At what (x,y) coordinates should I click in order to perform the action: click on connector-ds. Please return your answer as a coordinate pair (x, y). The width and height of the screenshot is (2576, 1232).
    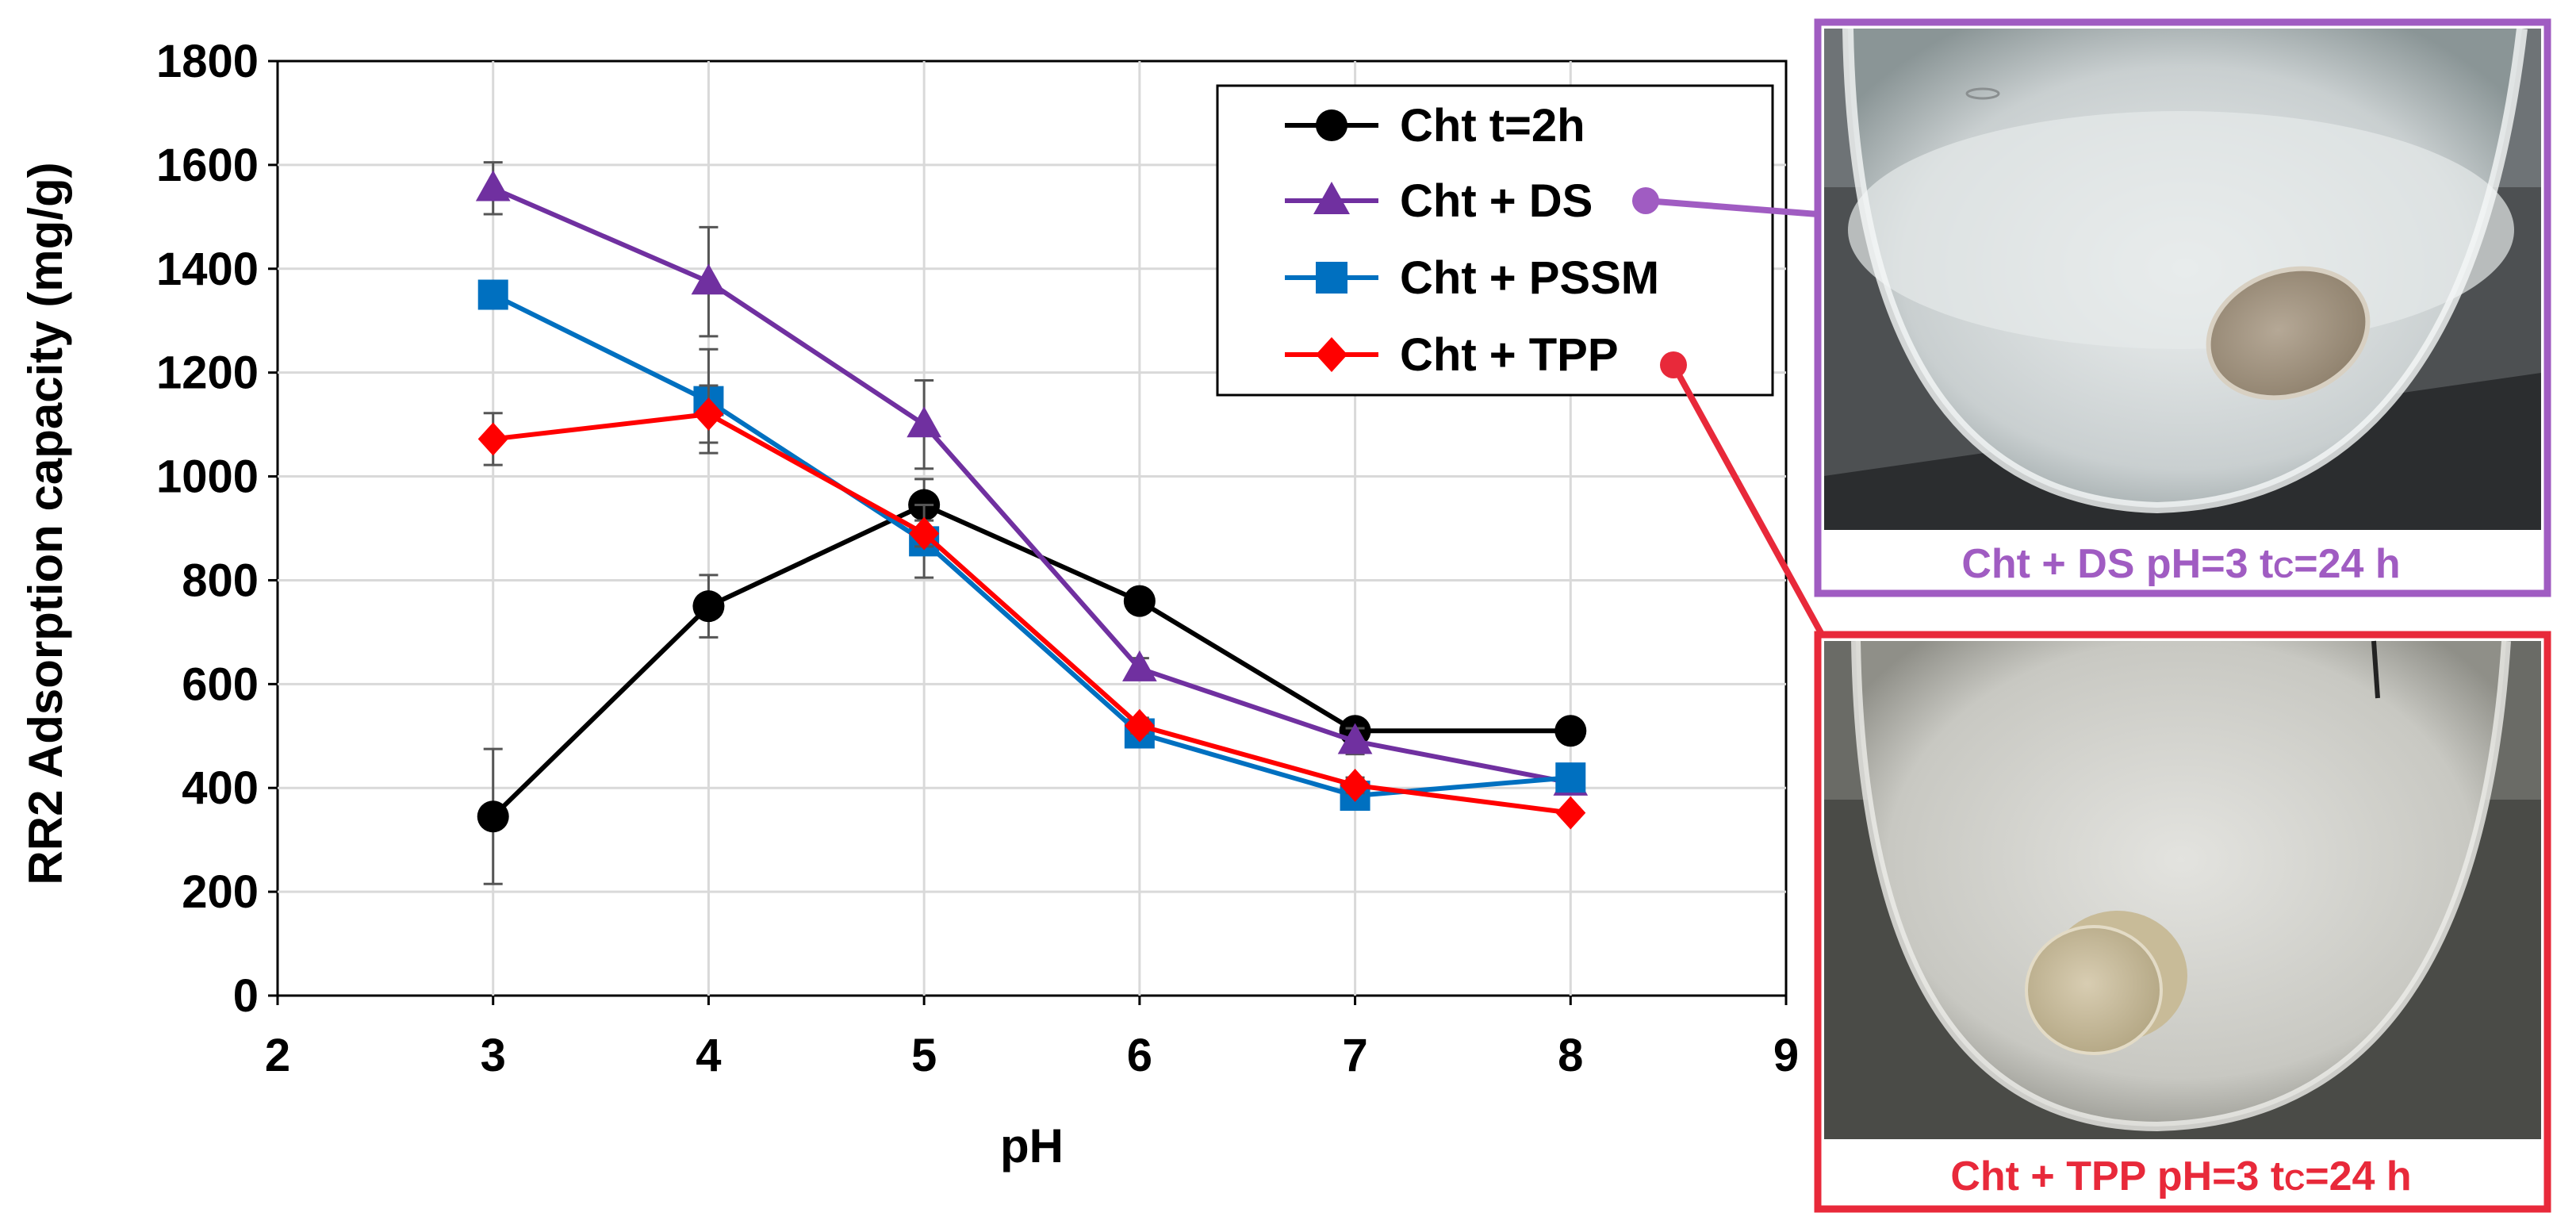
    Looking at the image, I should click on (1726, 202).